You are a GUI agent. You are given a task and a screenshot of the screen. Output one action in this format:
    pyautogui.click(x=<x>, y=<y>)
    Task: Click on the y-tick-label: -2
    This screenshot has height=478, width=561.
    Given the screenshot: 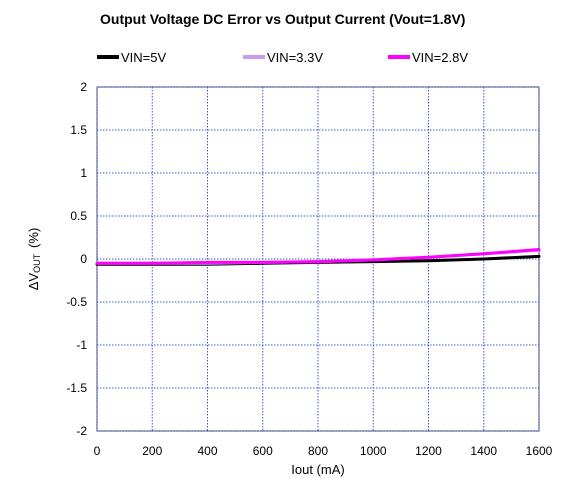 What is the action you would take?
    pyautogui.click(x=81, y=431)
    